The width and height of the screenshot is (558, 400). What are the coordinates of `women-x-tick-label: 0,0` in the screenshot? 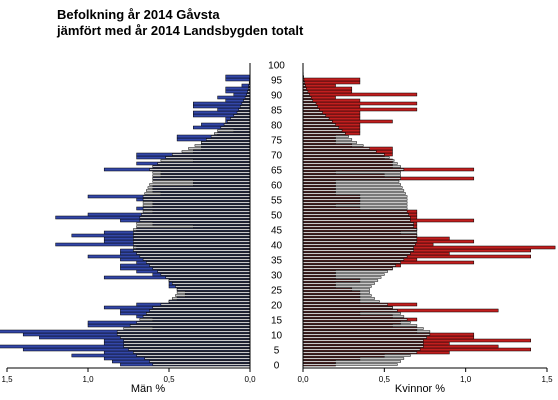 It's located at (303, 379).